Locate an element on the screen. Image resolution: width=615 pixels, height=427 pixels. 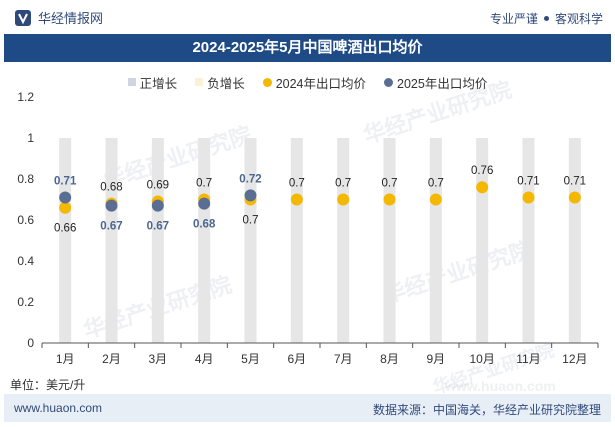
data-label-2024: 0.69 is located at coordinates (158, 186).